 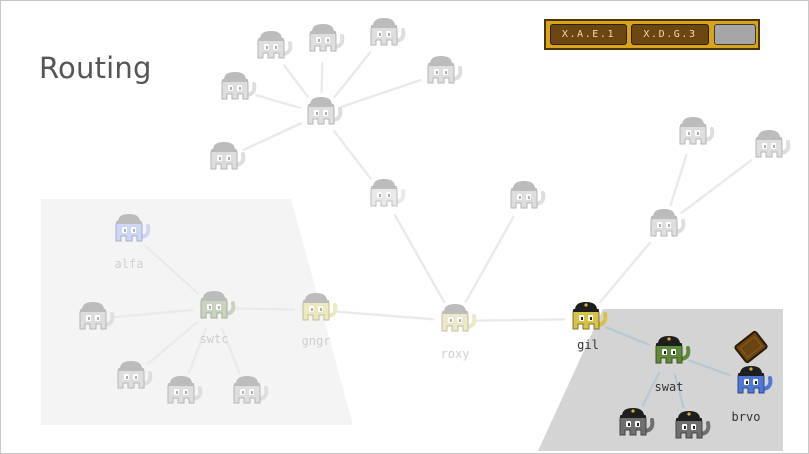 I want to click on edge-right-1-roxy, so click(x=489, y=259).